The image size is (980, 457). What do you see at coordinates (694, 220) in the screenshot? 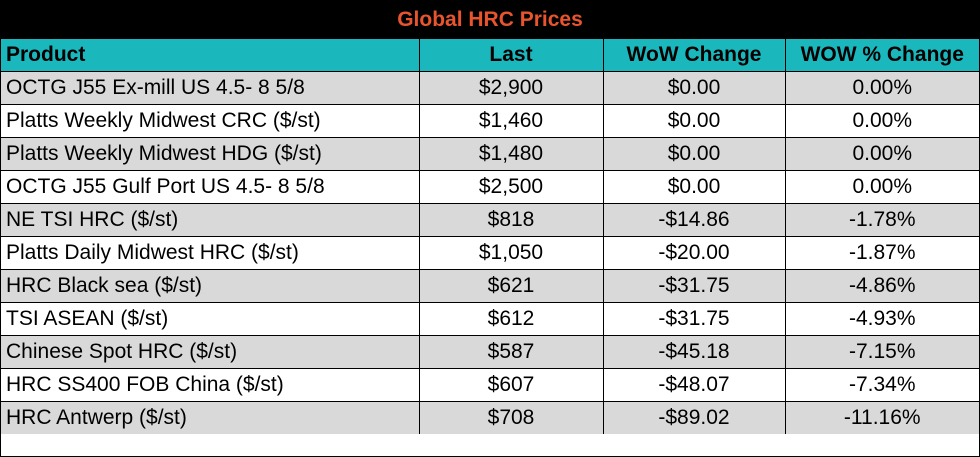
I see `cell-wow-change: -$14.86` at bounding box center [694, 220].